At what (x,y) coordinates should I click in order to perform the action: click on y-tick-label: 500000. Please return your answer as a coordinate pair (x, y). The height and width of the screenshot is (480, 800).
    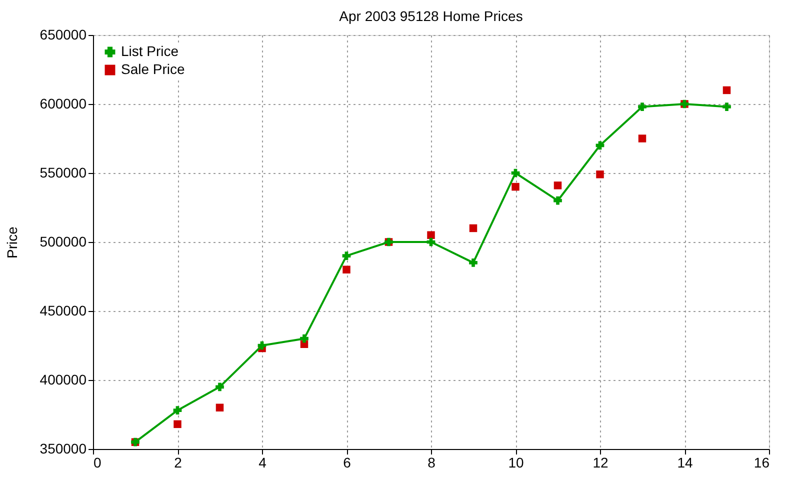
    Looking at the image, I should click on (63, 242).